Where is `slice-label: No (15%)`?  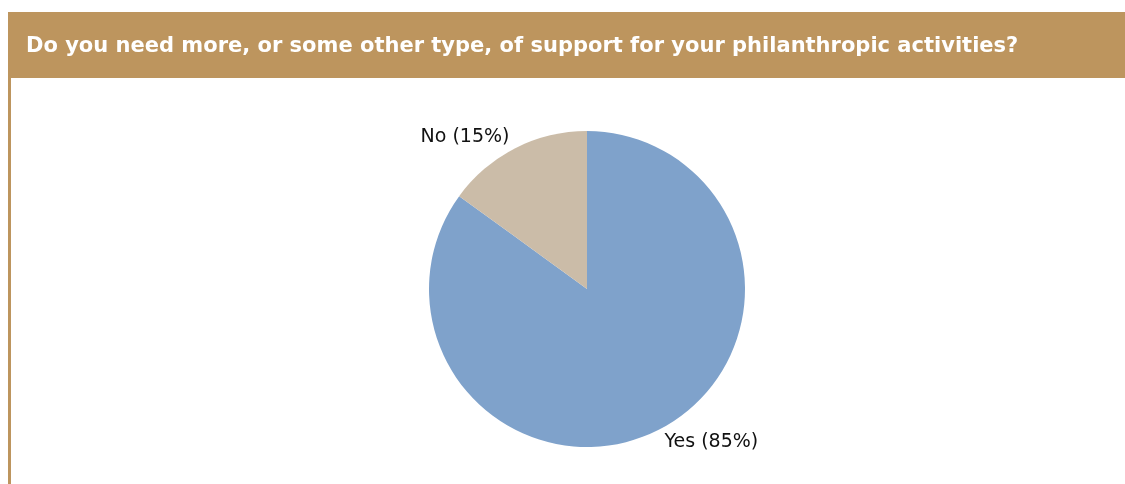
slice-label: No (15%) is located at coordinates (465, 135).